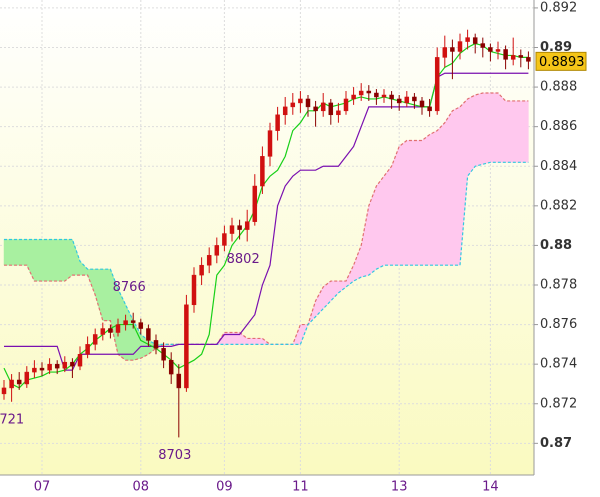 The width and height of the screenshot is (600, 497). What do you see at coordinates (558, 403) in the screenshot?
I see `y-tick-label: 0.872` at bounding box center [558, 403].